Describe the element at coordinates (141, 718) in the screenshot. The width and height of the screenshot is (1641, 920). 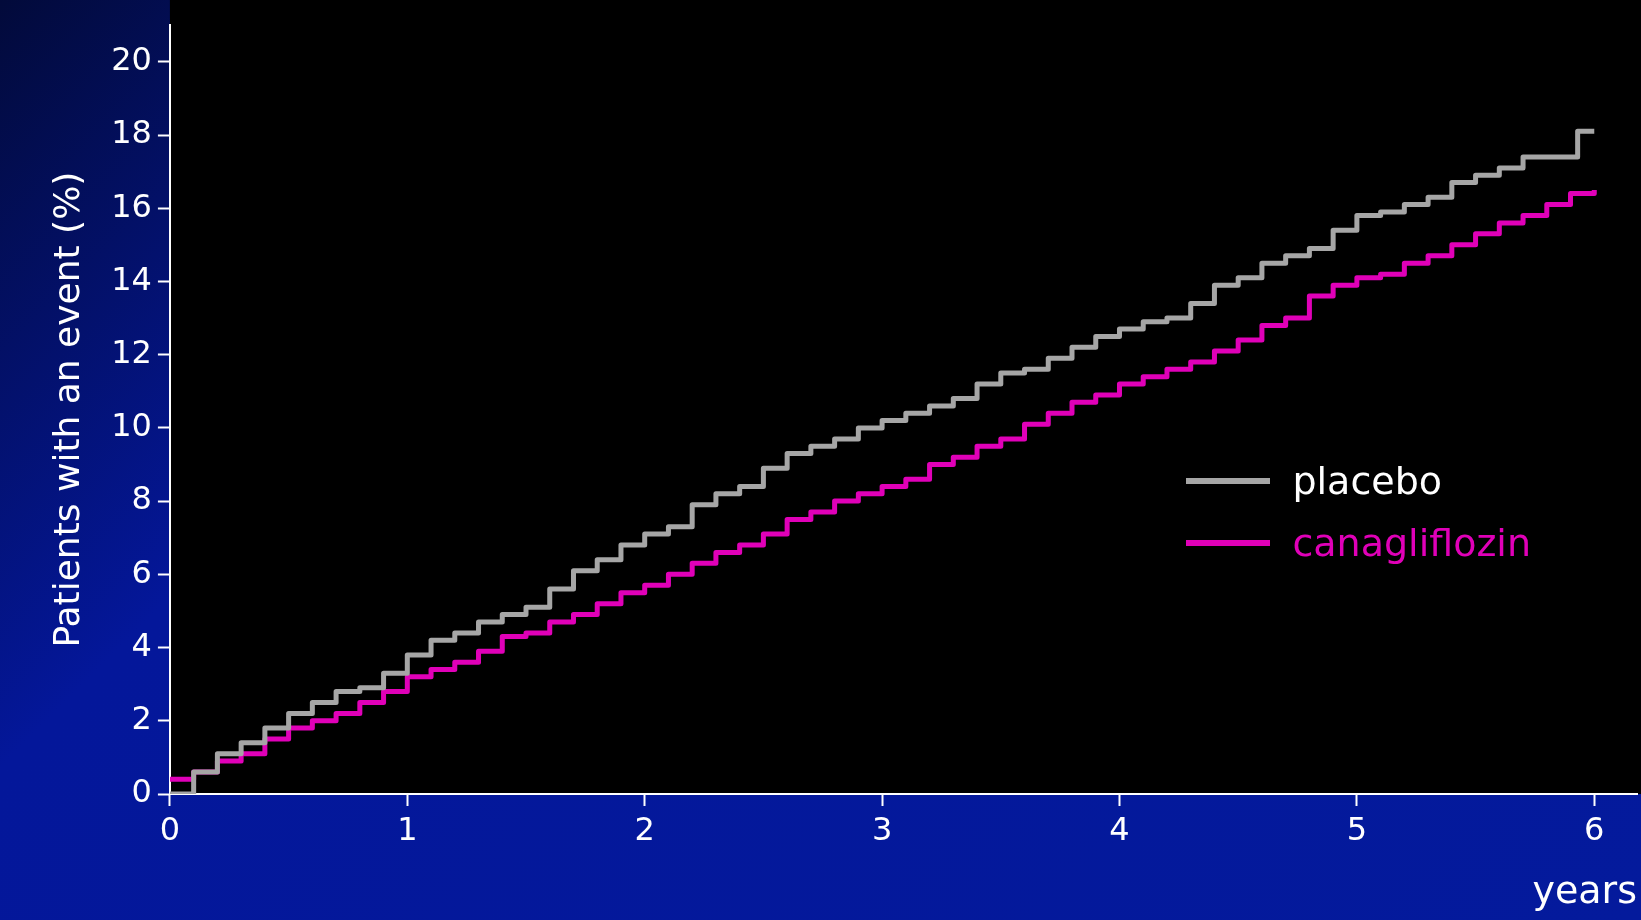
I see `y-tick-label: 2` at that location.